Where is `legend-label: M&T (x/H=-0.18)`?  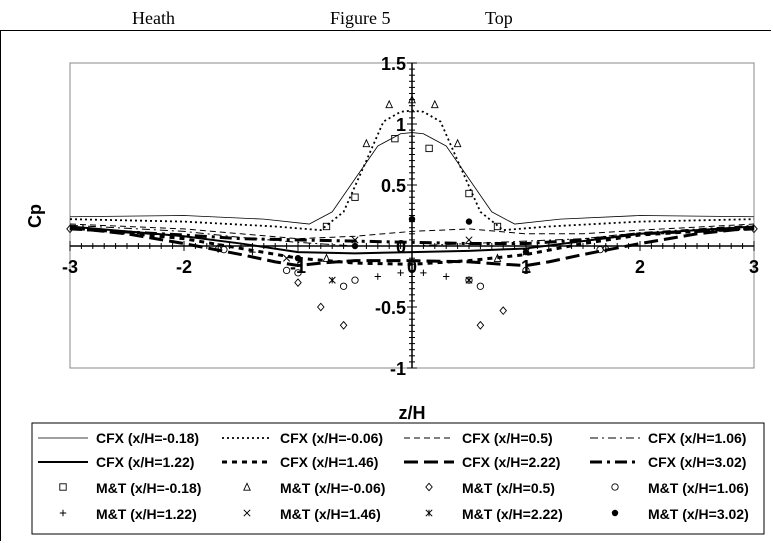 legend-label: M&T (x/H=-0.18) is located at coordinates (148, 488).